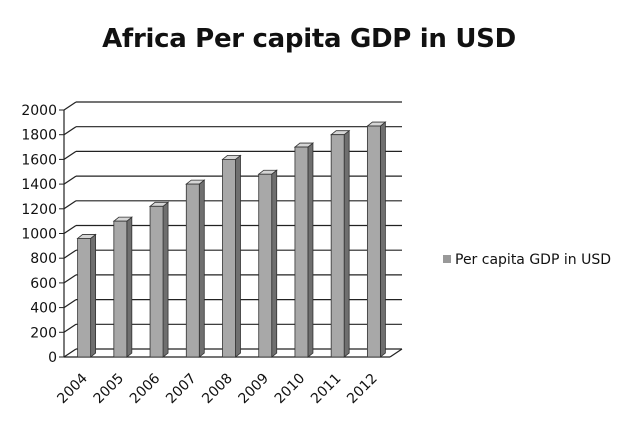 Image resolution: width=618 pixels, height=436 pixels. I want to click on x-tick-label: 2006, so click(145, 388).